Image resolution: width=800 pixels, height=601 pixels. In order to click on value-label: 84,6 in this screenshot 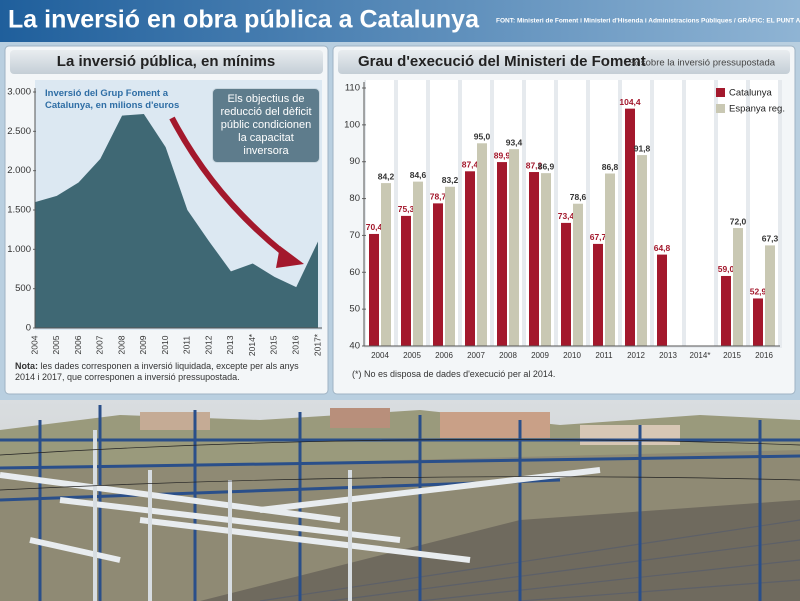, I will do `click(418, 175)`.